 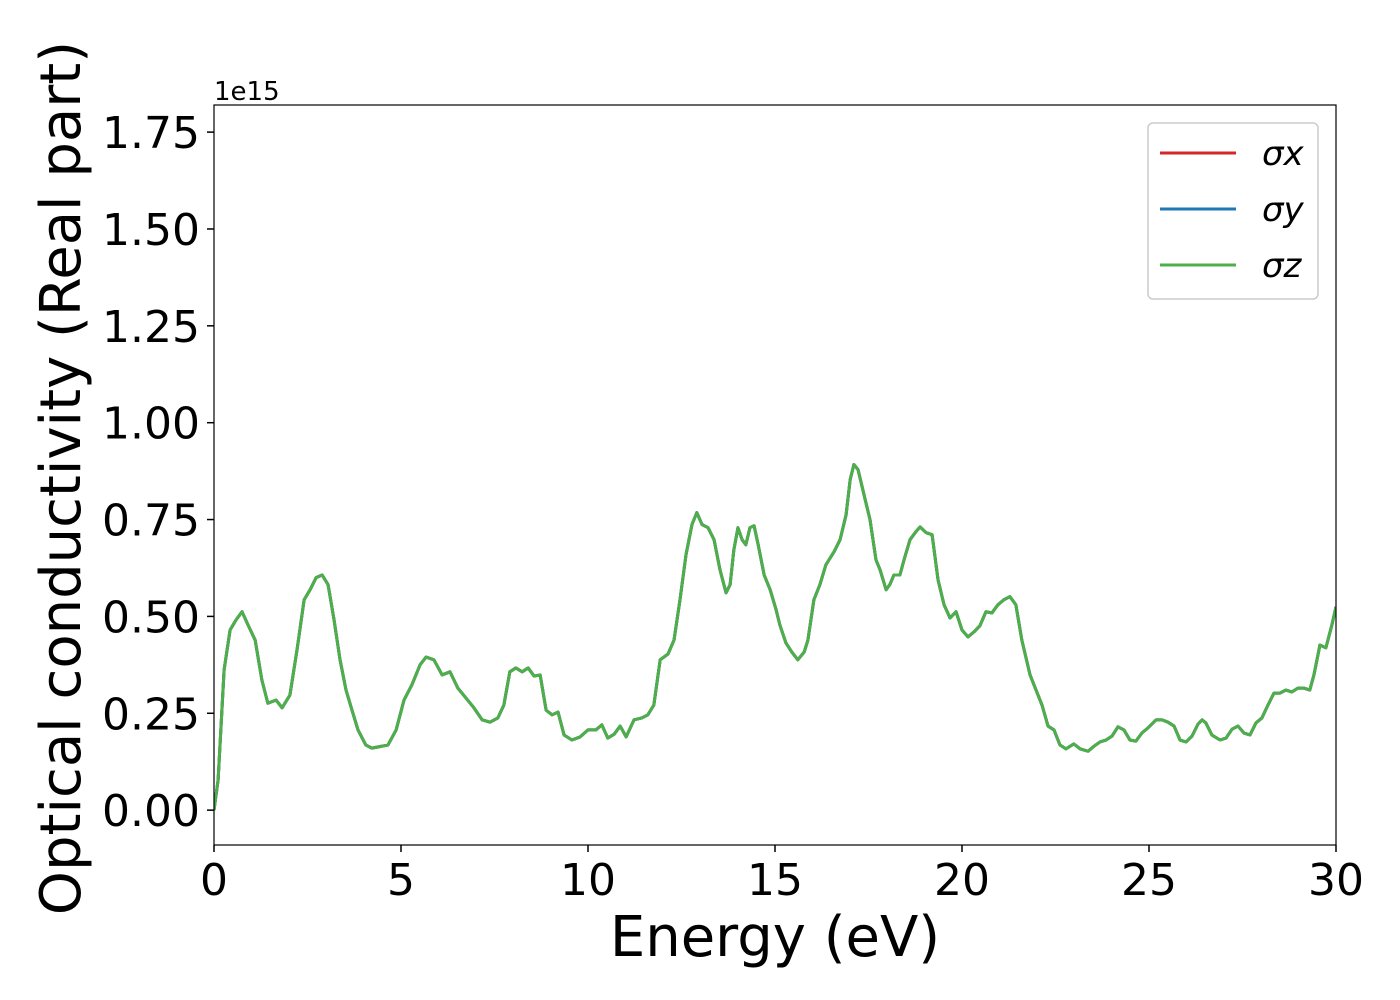 I want to click on x-tick-label: 5, so click(x=401, y=880).